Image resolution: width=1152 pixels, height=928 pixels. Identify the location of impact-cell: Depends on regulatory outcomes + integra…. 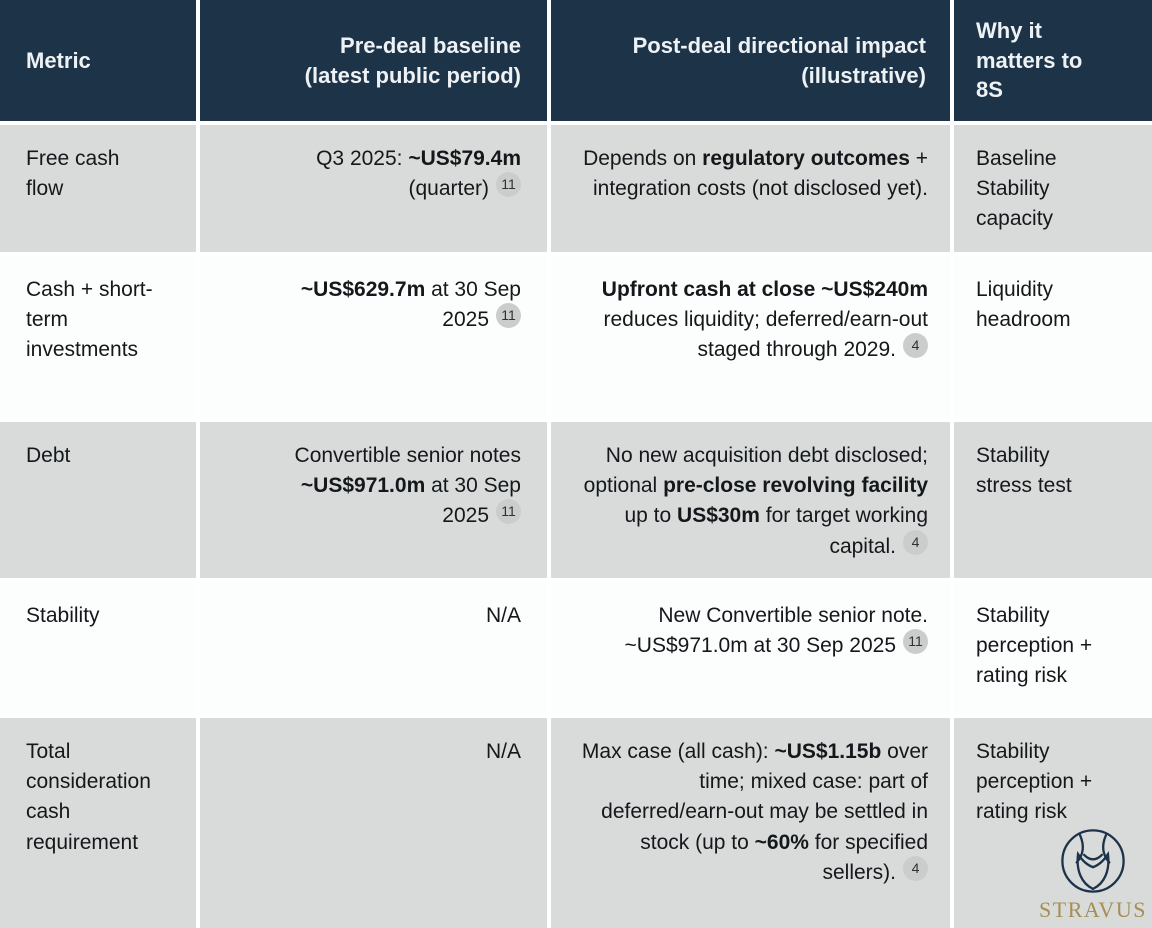
(750, 188).